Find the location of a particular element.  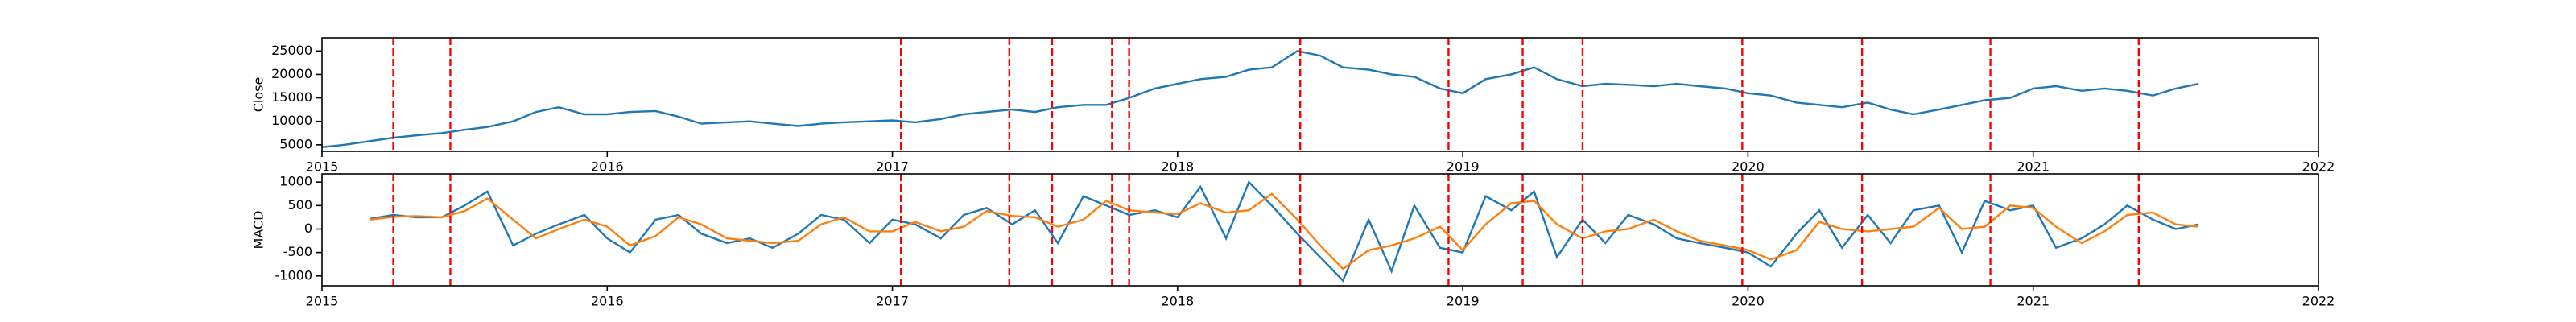

y-tick-label: 500 is located at coordinates (299, 205).